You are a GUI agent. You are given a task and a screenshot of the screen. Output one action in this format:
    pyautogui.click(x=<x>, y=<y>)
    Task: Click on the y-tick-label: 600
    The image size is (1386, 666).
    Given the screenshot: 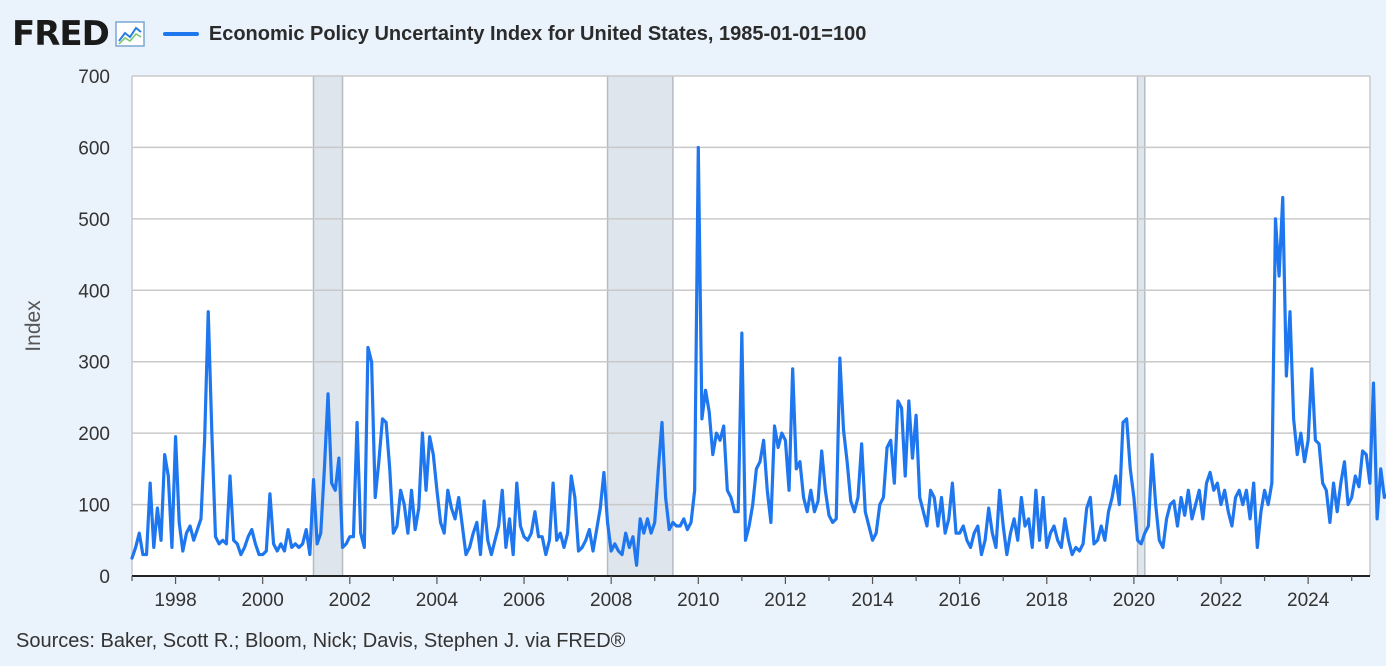 What is the action you would take?
    pyautogui.click(x=94, y=148)
    